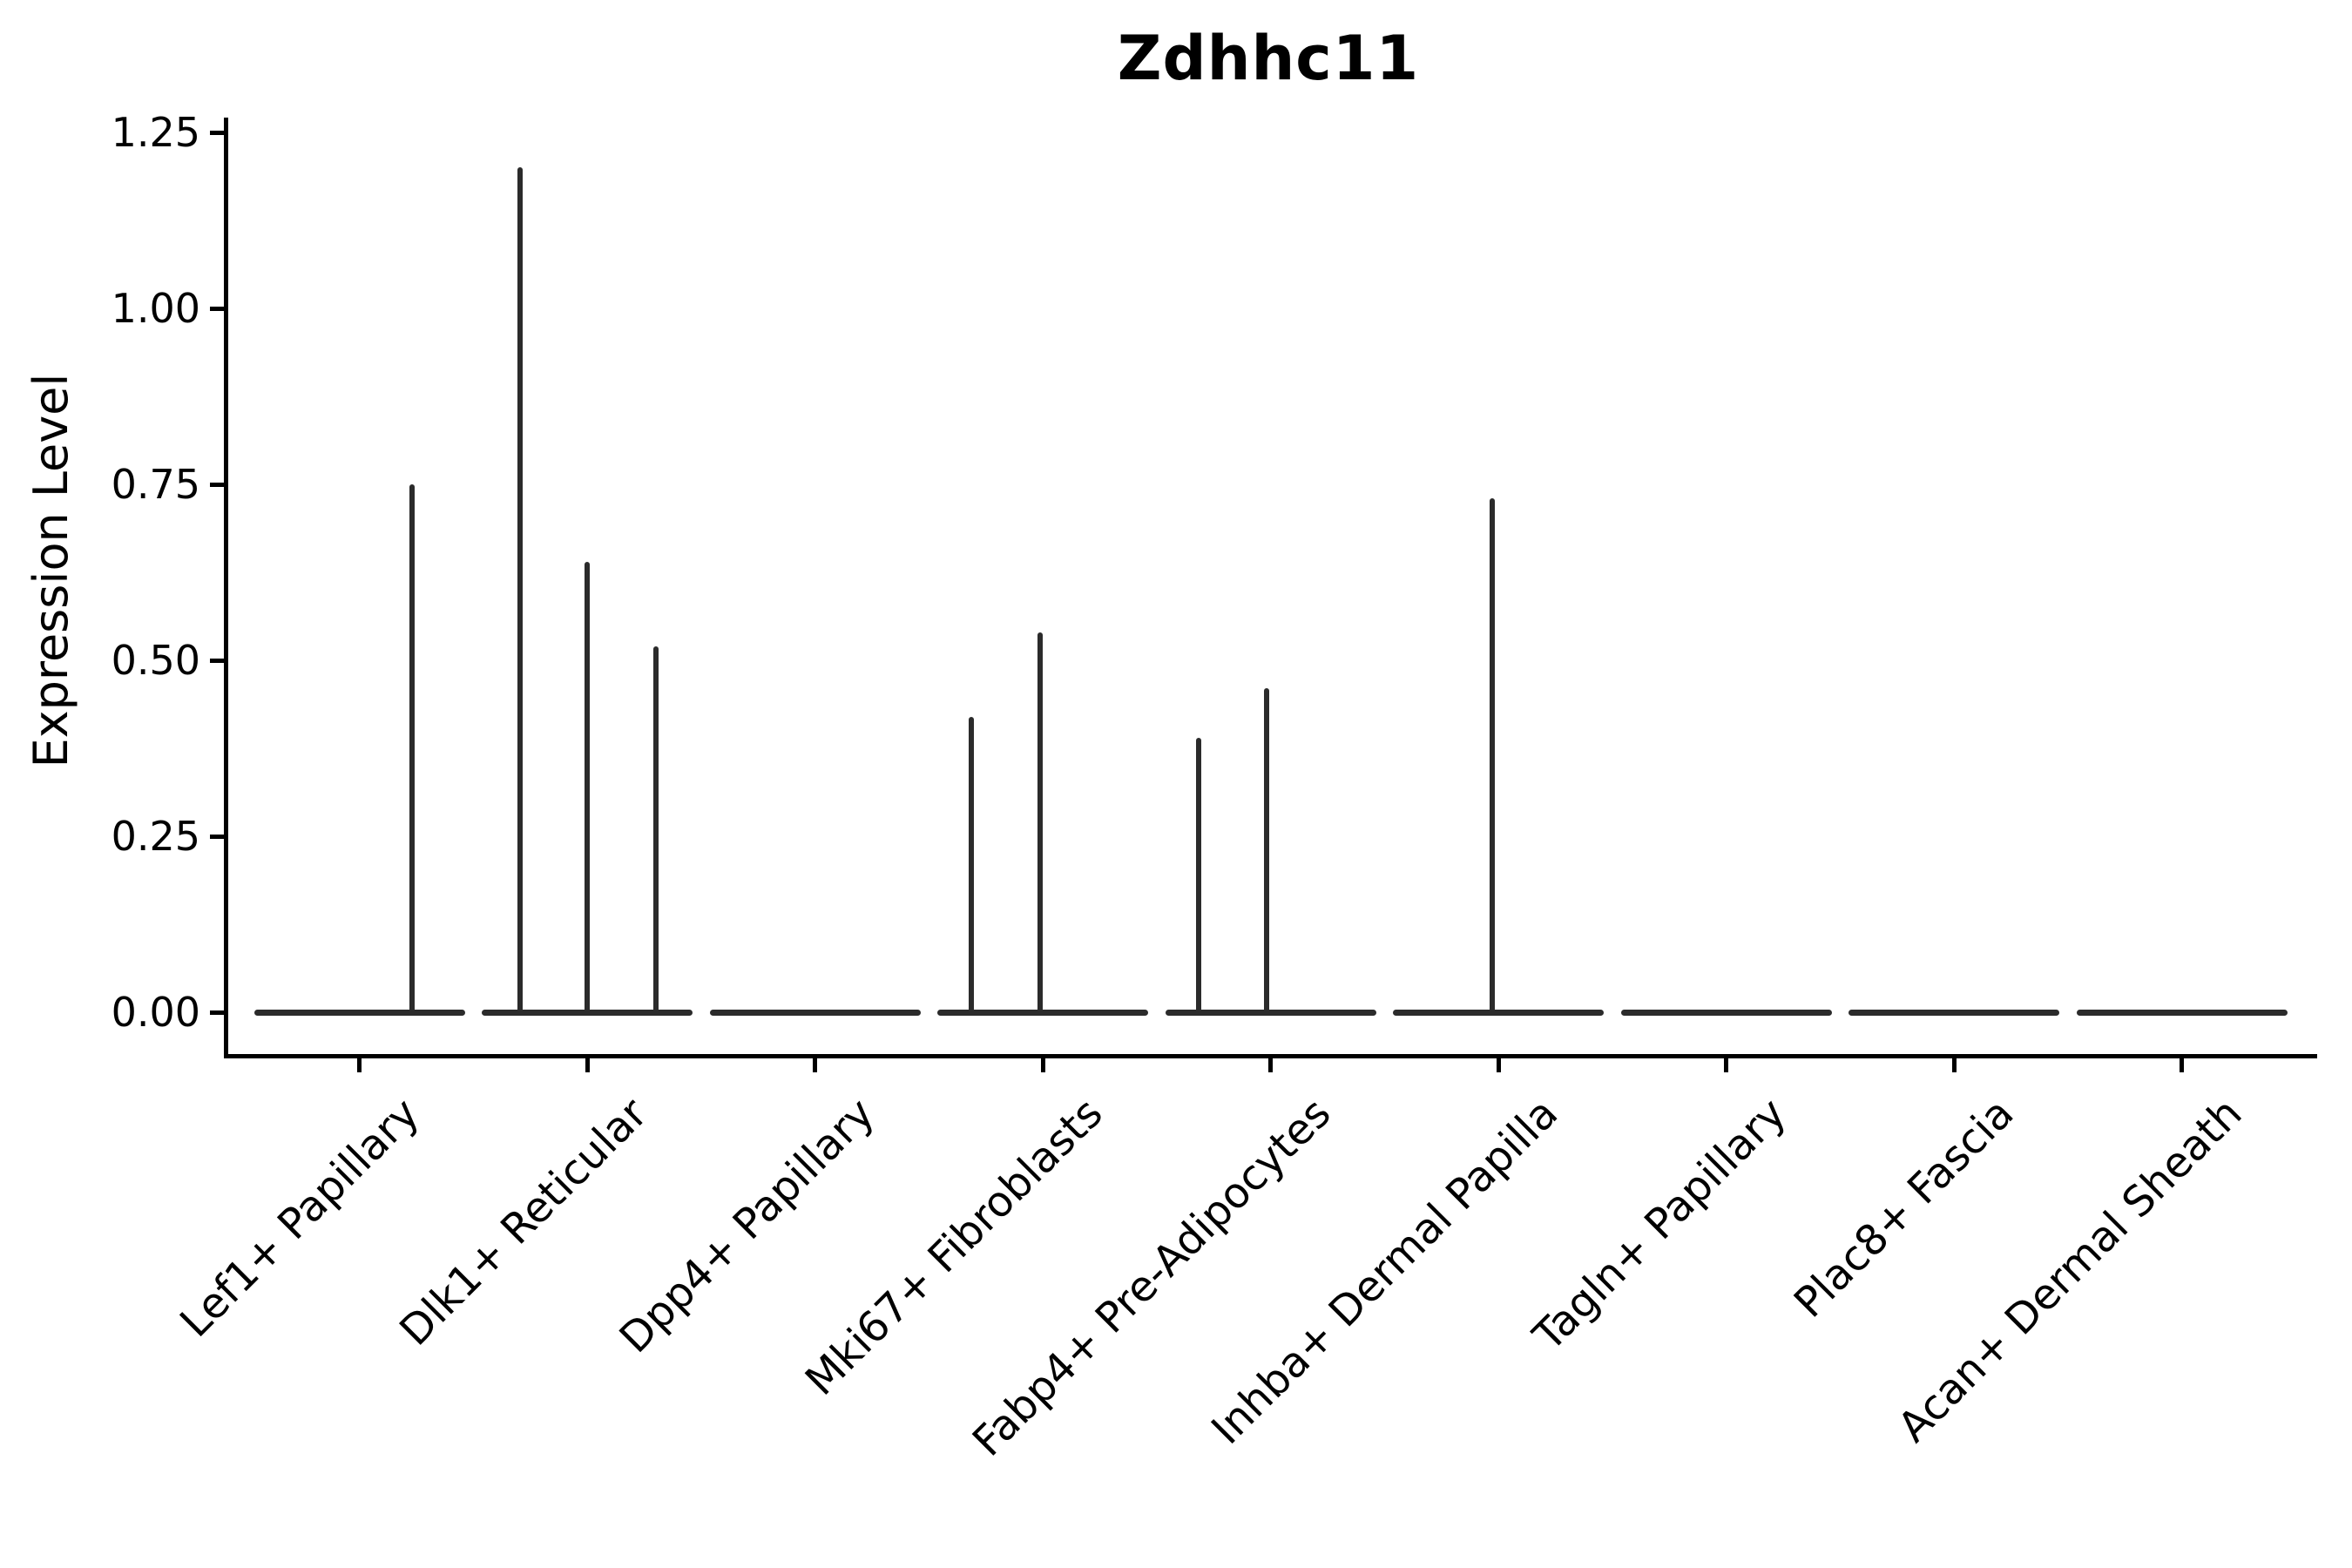 This screenshot has height=1568, width=2352. I want to click on y-tick-label: 0.00, so click(155, 1013).